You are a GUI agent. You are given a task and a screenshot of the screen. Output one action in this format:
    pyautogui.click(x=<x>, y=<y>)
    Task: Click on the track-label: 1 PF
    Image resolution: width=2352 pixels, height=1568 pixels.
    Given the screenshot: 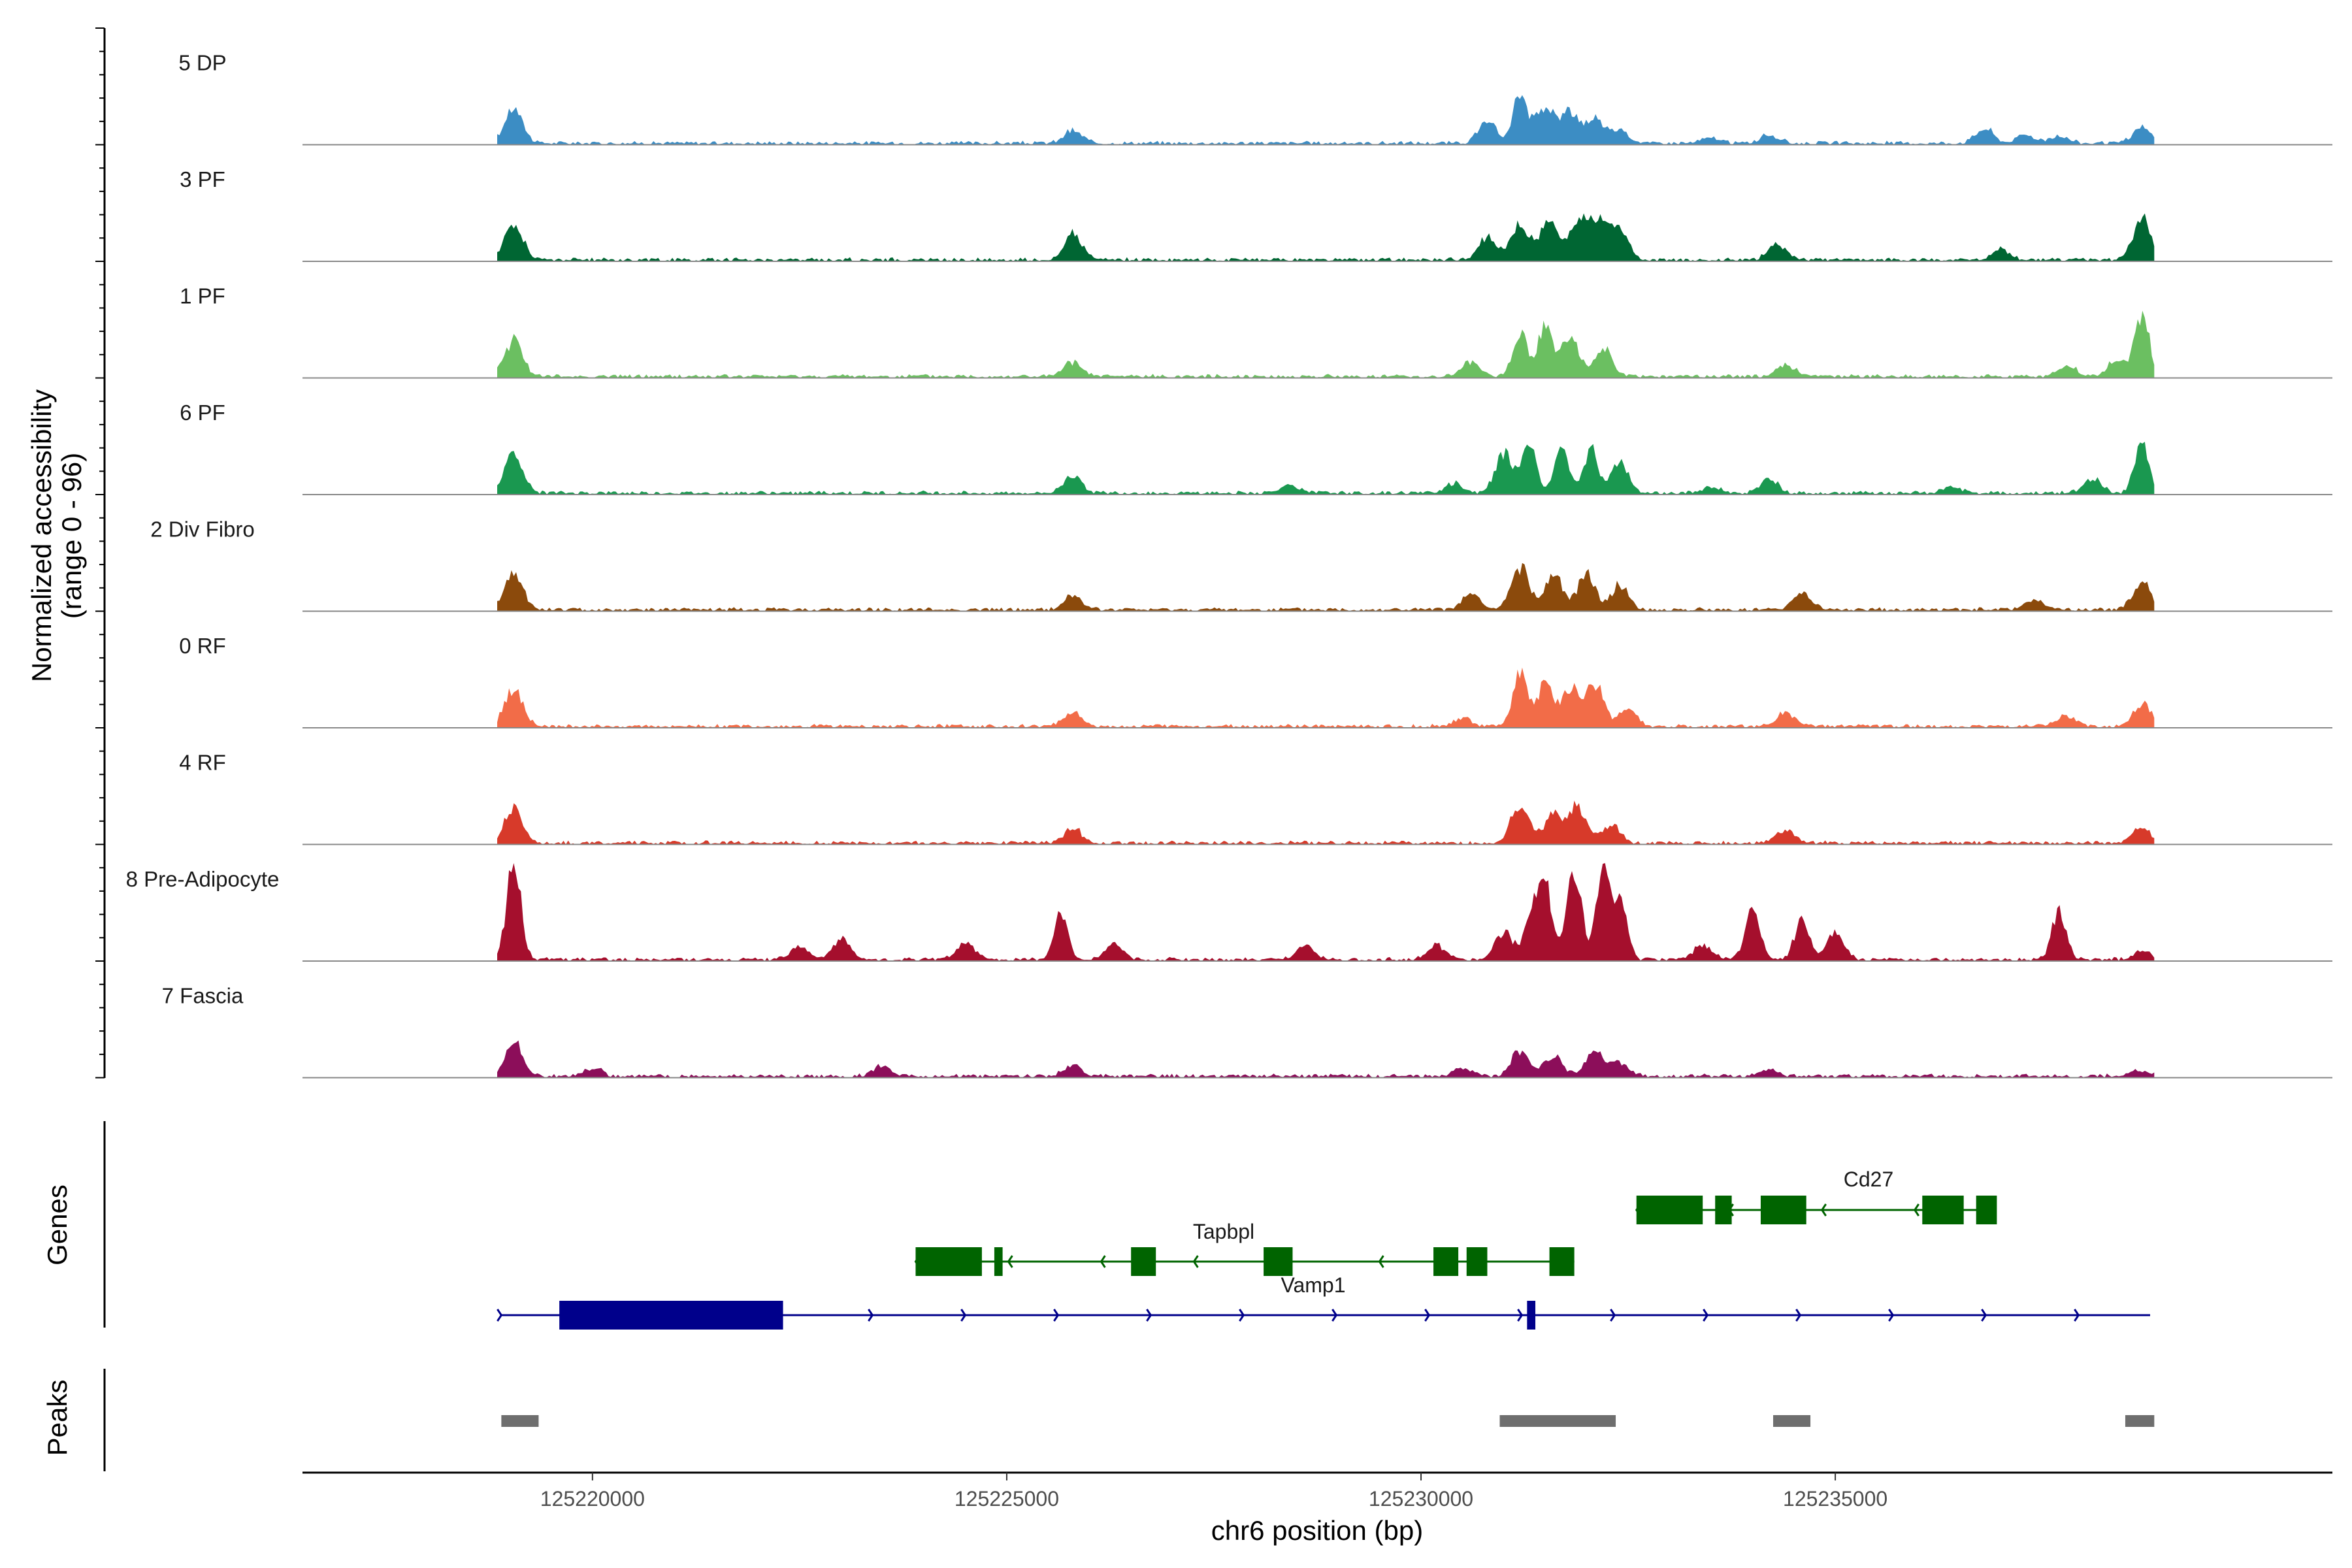 What is the action you would take?
    pyautogui.click(x=202, y=296)
    